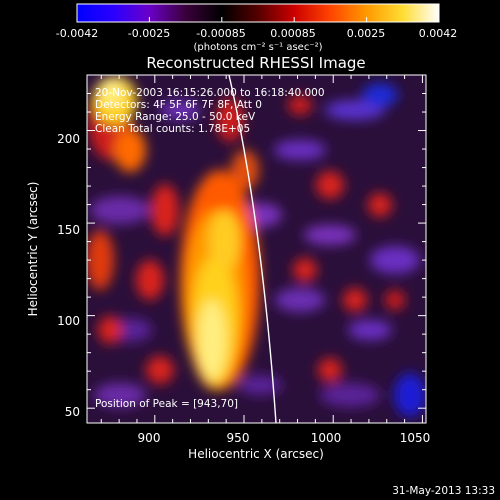  Describe the element at coordinates (293, 33) in the screenshot. I see `colorbar-tick-3: 0.00085` at that location.